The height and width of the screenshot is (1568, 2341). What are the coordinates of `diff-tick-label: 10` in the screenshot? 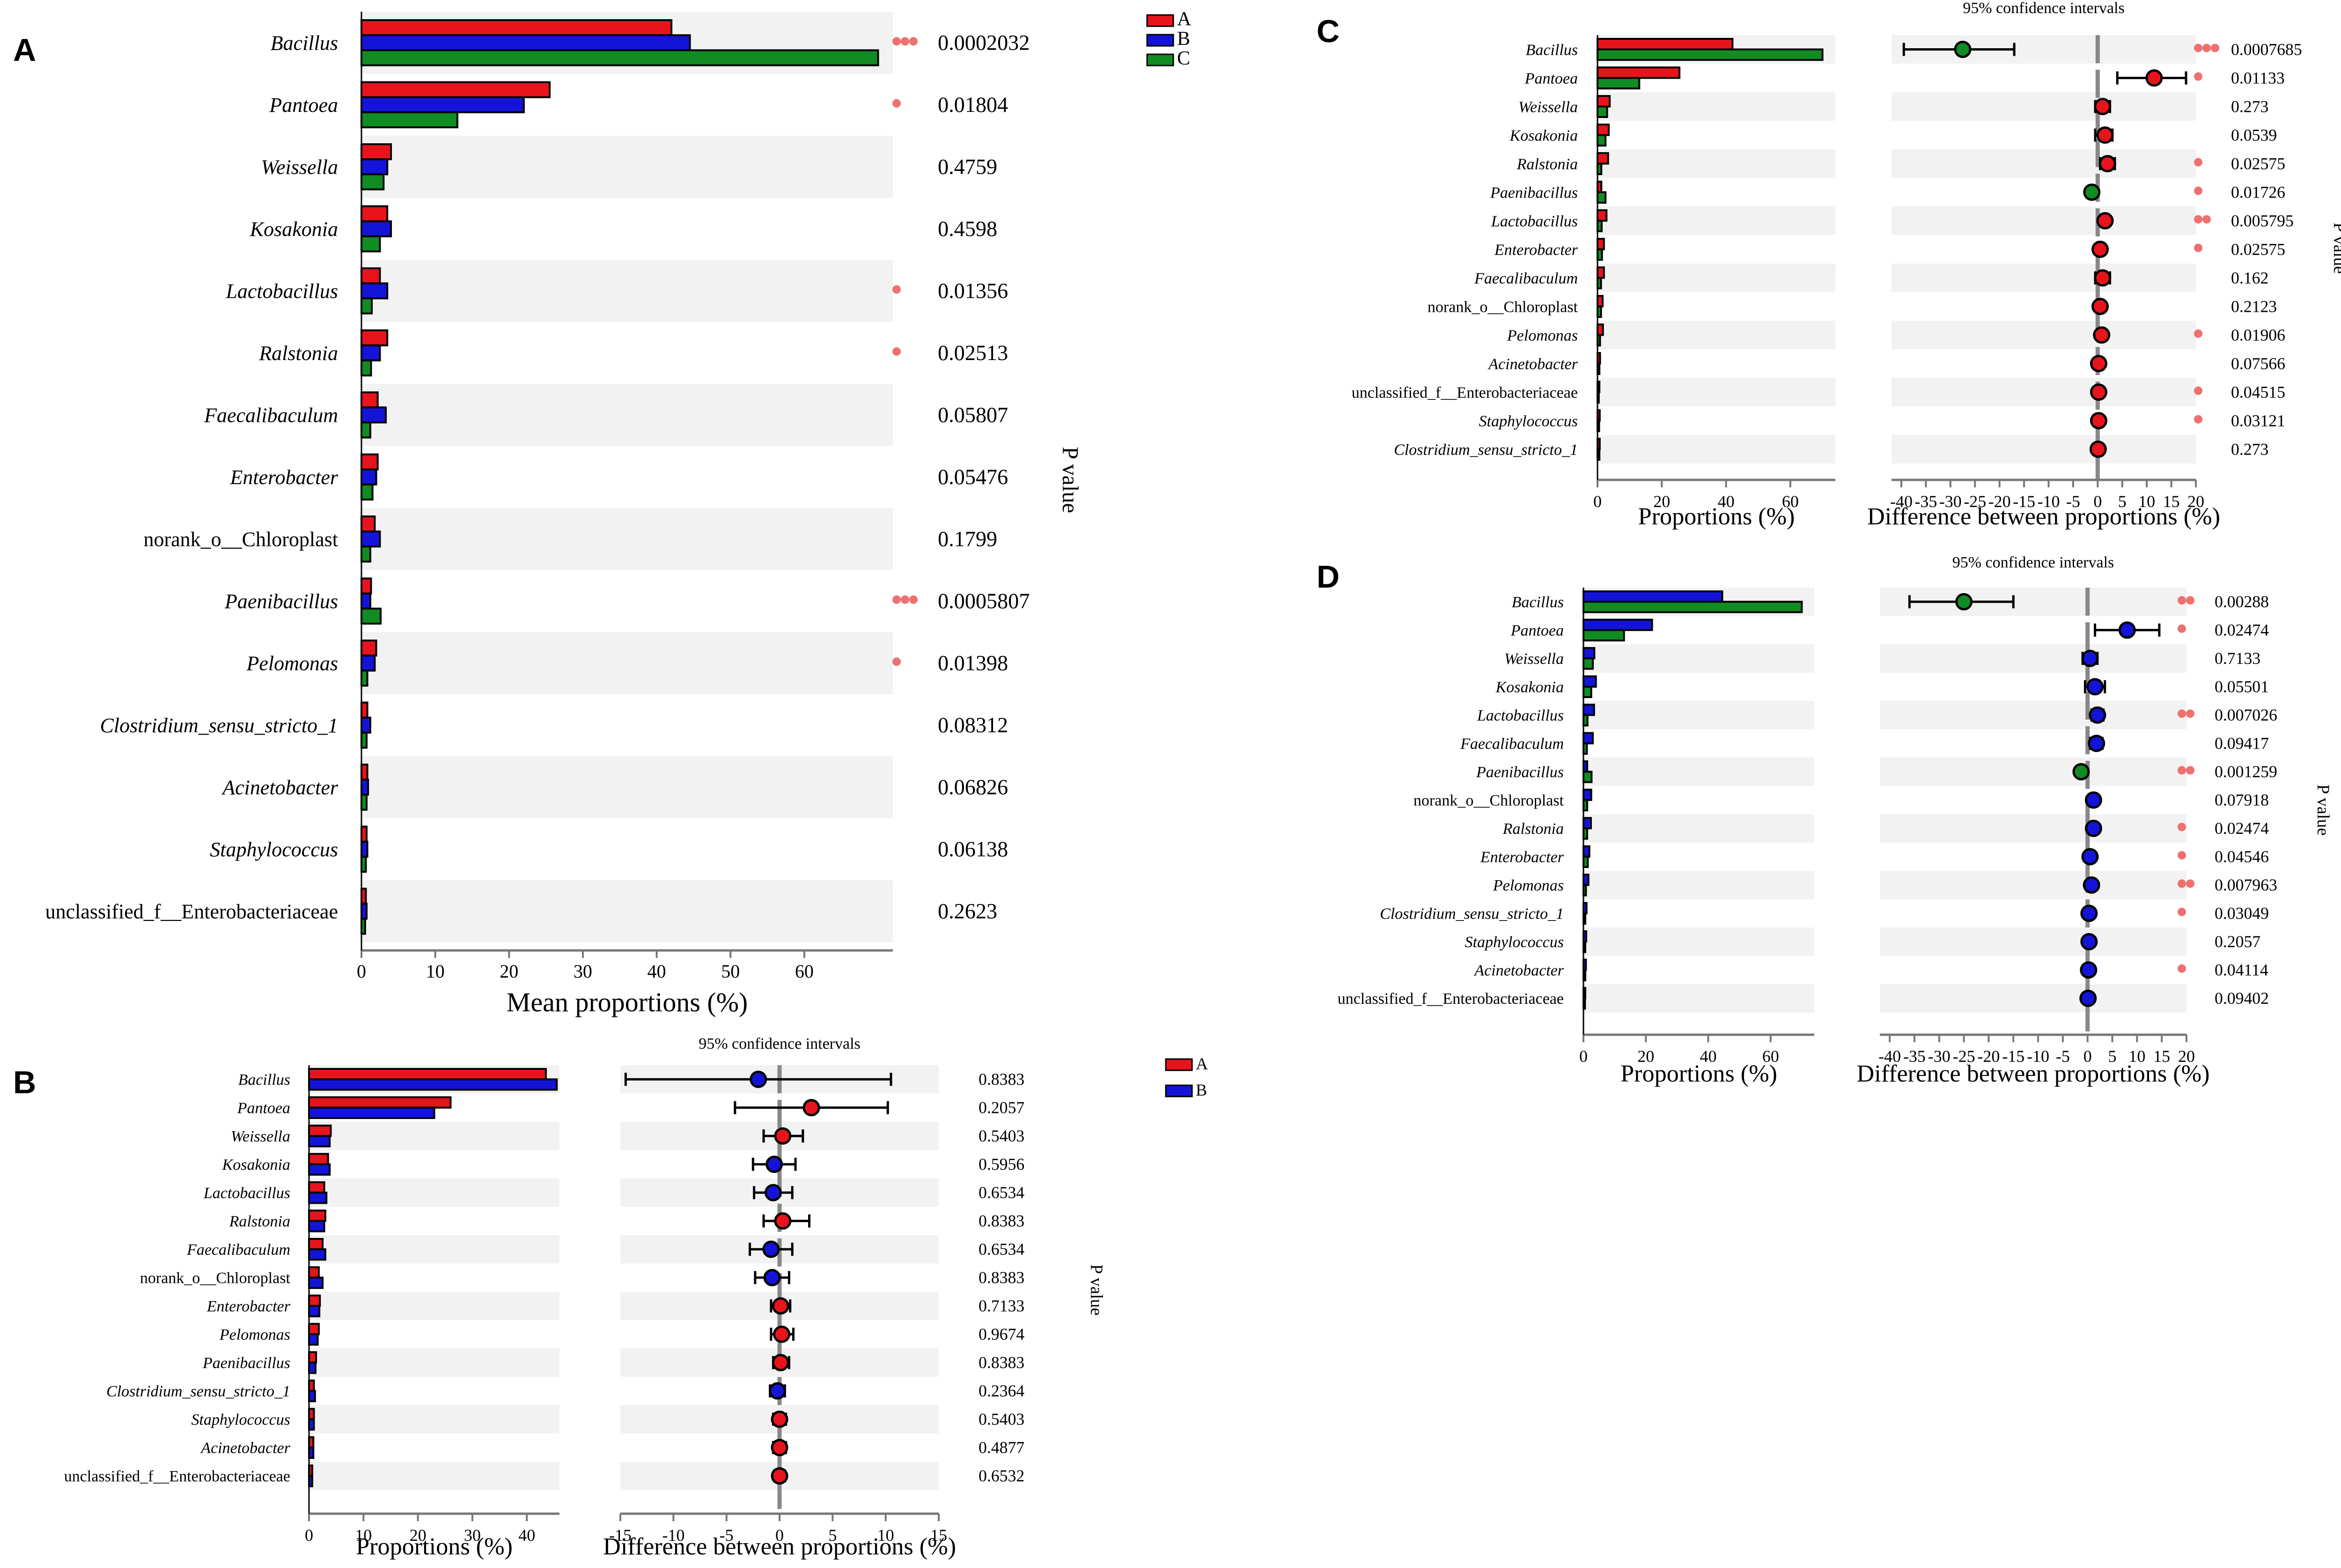 It's located at (2136, 1057).